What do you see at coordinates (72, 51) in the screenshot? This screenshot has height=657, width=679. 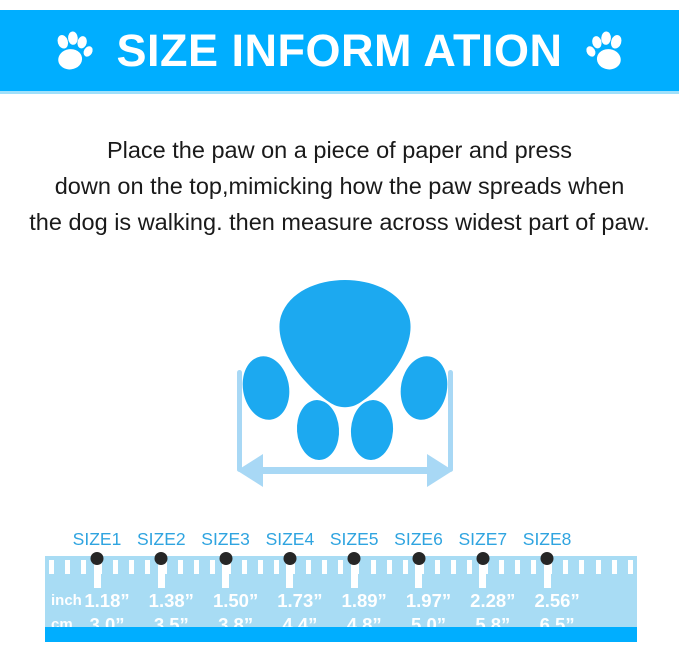 I see `paw-print-icon-left` at bounding box center [72, 51].